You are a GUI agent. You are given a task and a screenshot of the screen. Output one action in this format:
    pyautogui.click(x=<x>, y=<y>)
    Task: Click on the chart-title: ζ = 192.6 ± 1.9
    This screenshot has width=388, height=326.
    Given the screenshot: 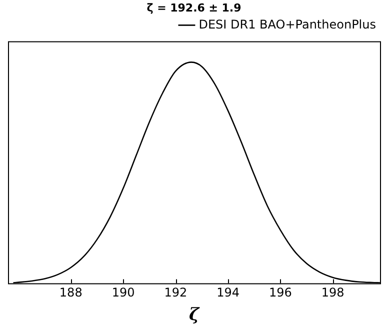 What is the action you would take?
    pyautogui.click(x=194, y=7)
    